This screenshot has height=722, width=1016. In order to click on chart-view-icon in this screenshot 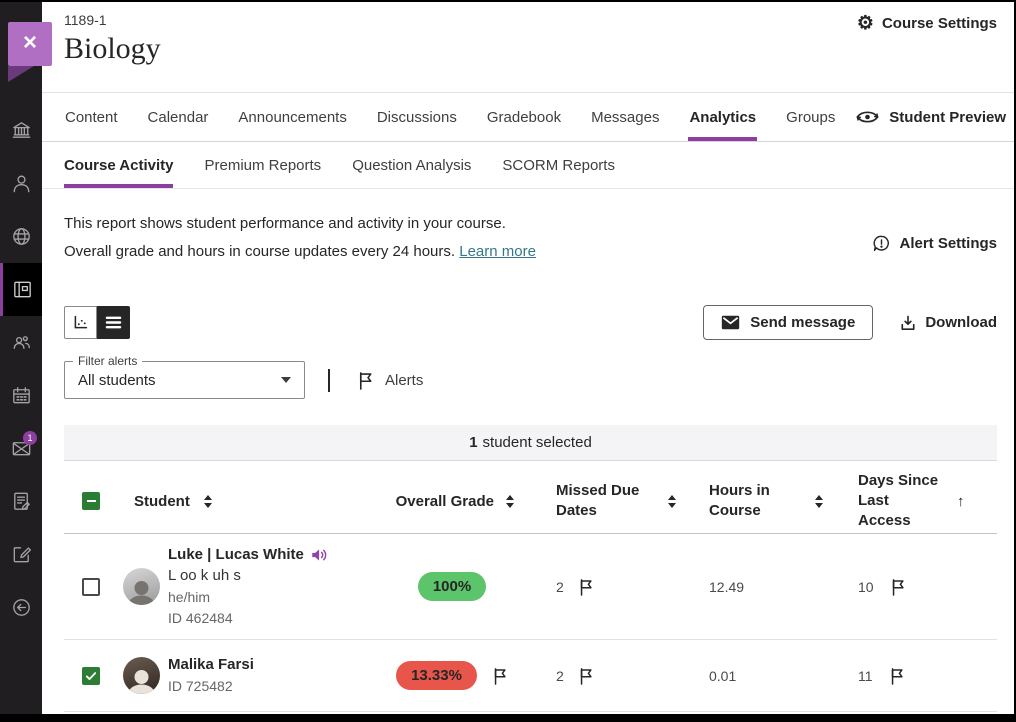, I will do `click(81, 322)`.